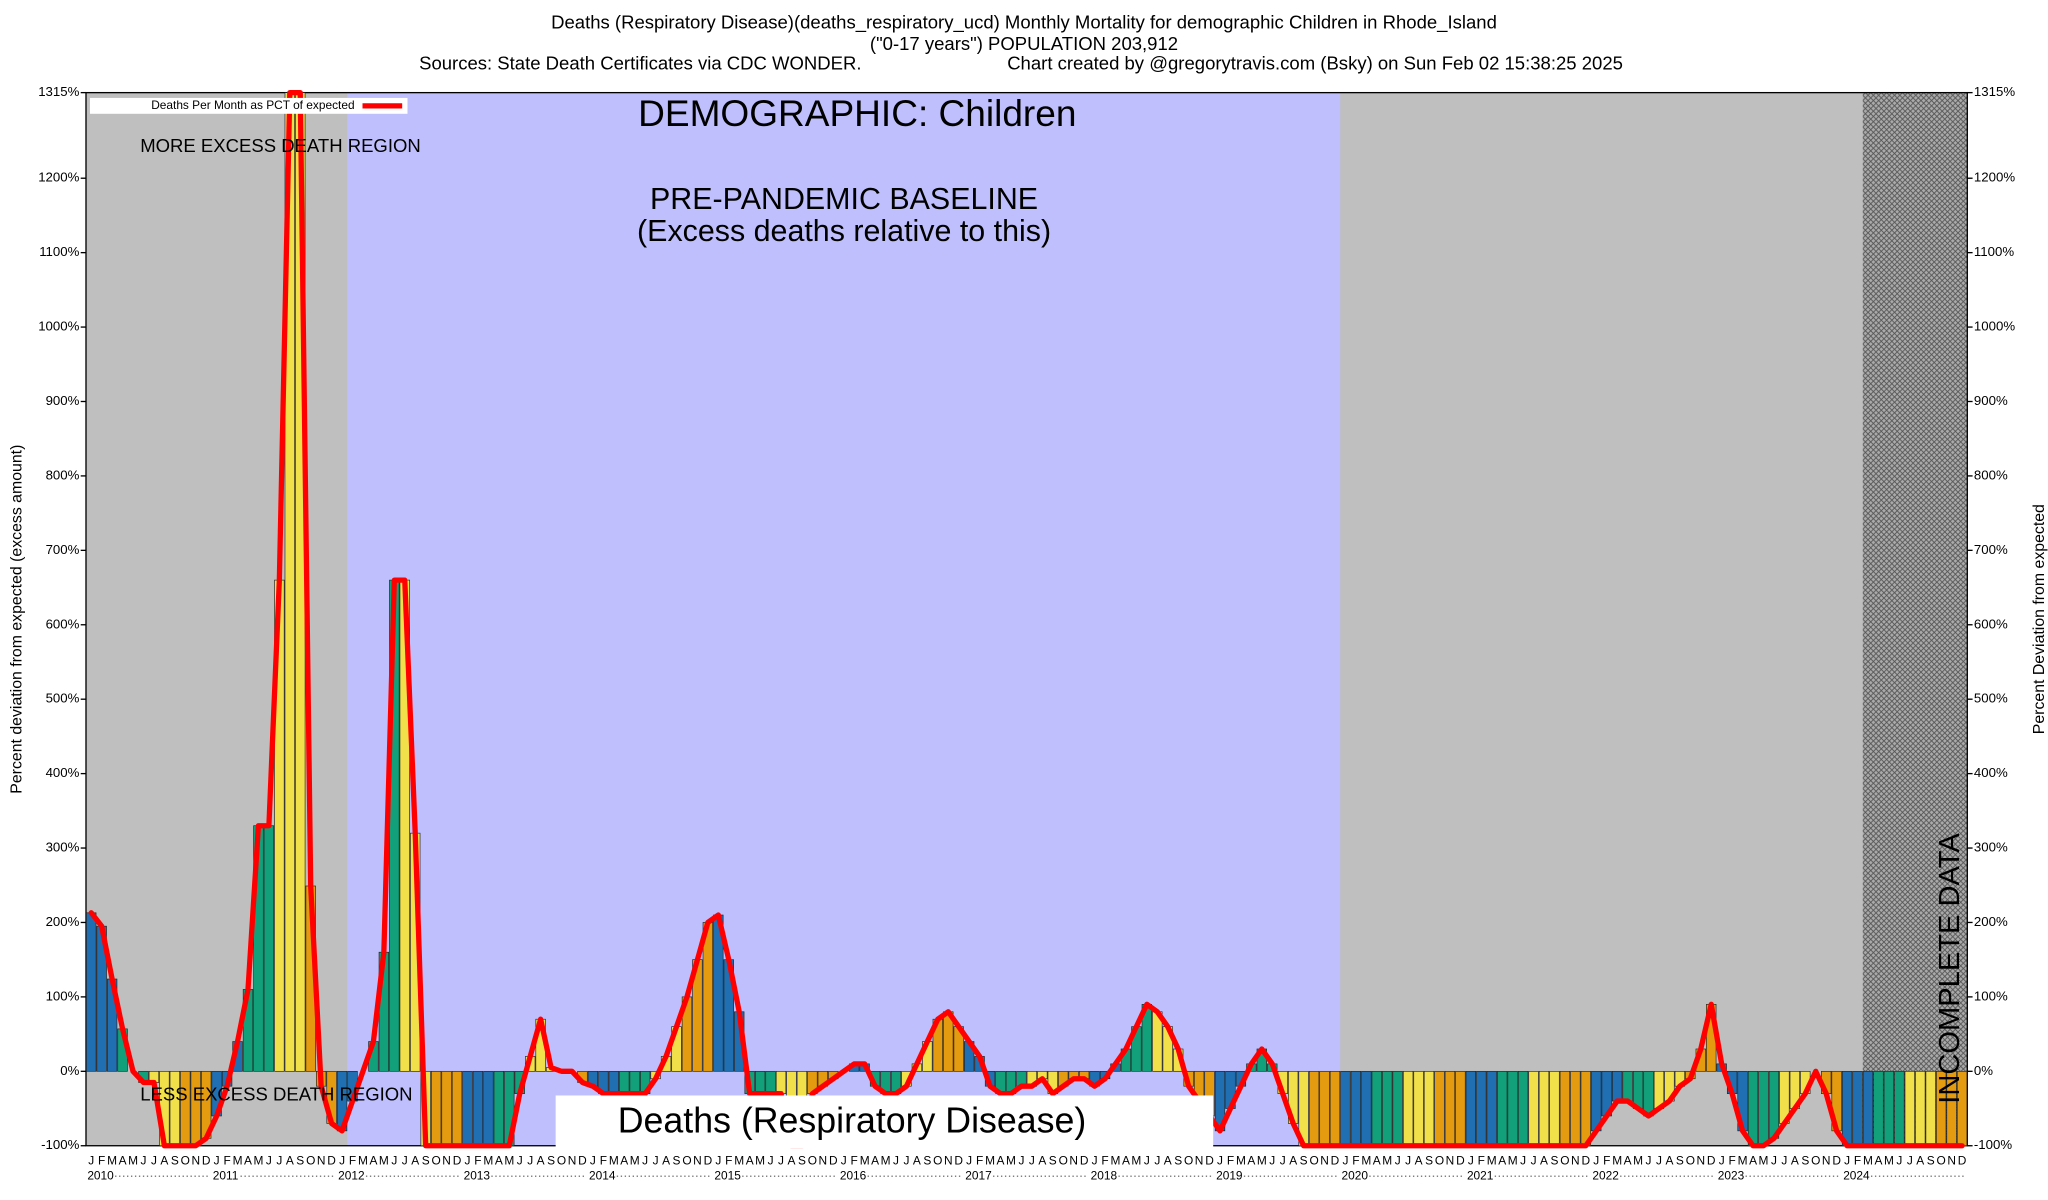 This screenshot has width=2048, height=1200. I want to click on y2-tick-label: 600%, so click(1991, 623).